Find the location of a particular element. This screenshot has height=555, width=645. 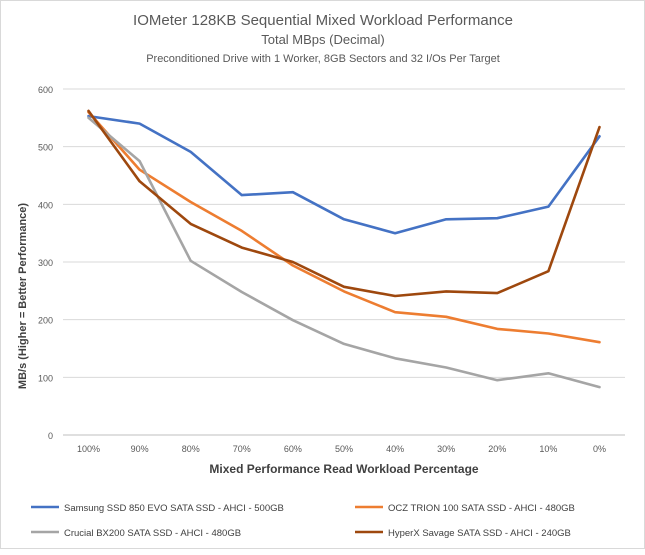

x-tick-label: 20% is located at coordinates (497, 449).